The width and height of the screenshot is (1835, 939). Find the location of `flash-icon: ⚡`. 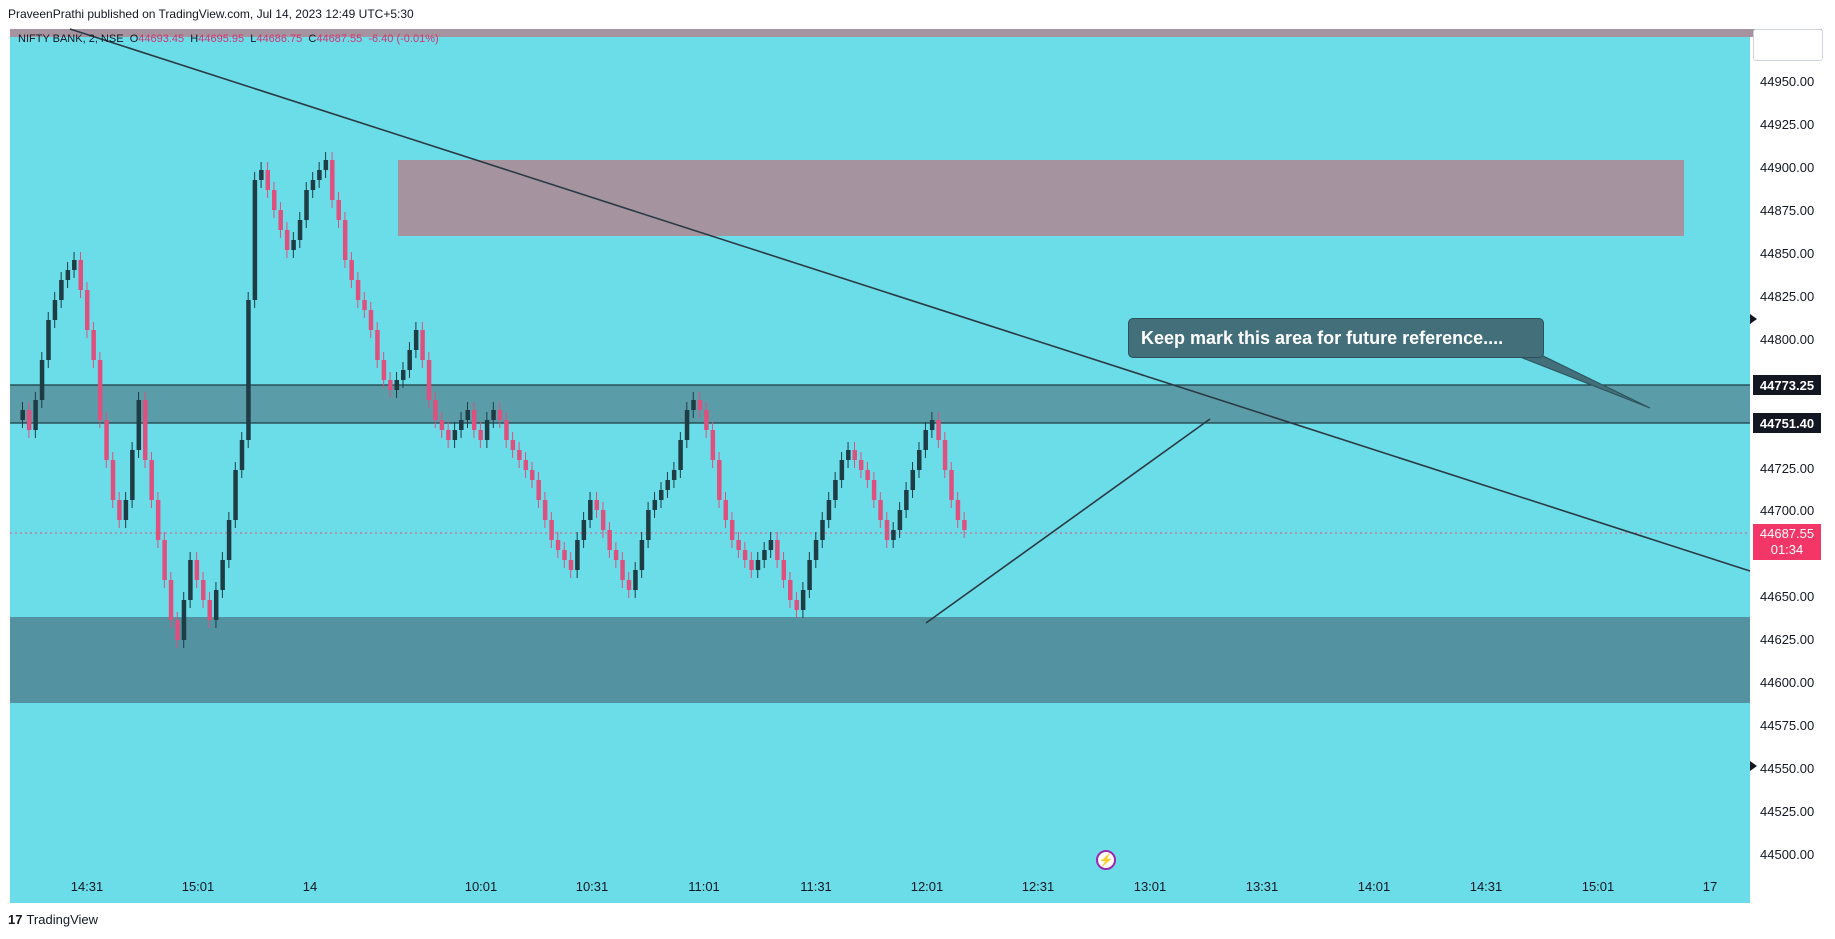

flash-icon: ⚡ is located at coordinates (1106, 860).